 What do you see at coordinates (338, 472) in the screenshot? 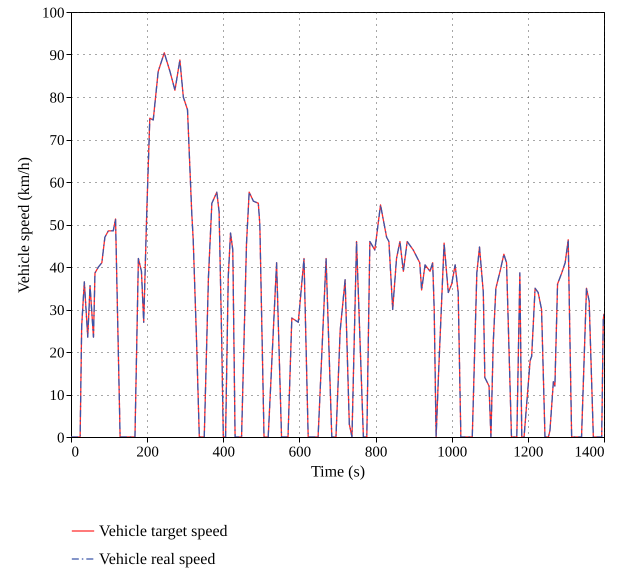
I see `x-axis-title: Time (s)` at bounding box center [338, 472].